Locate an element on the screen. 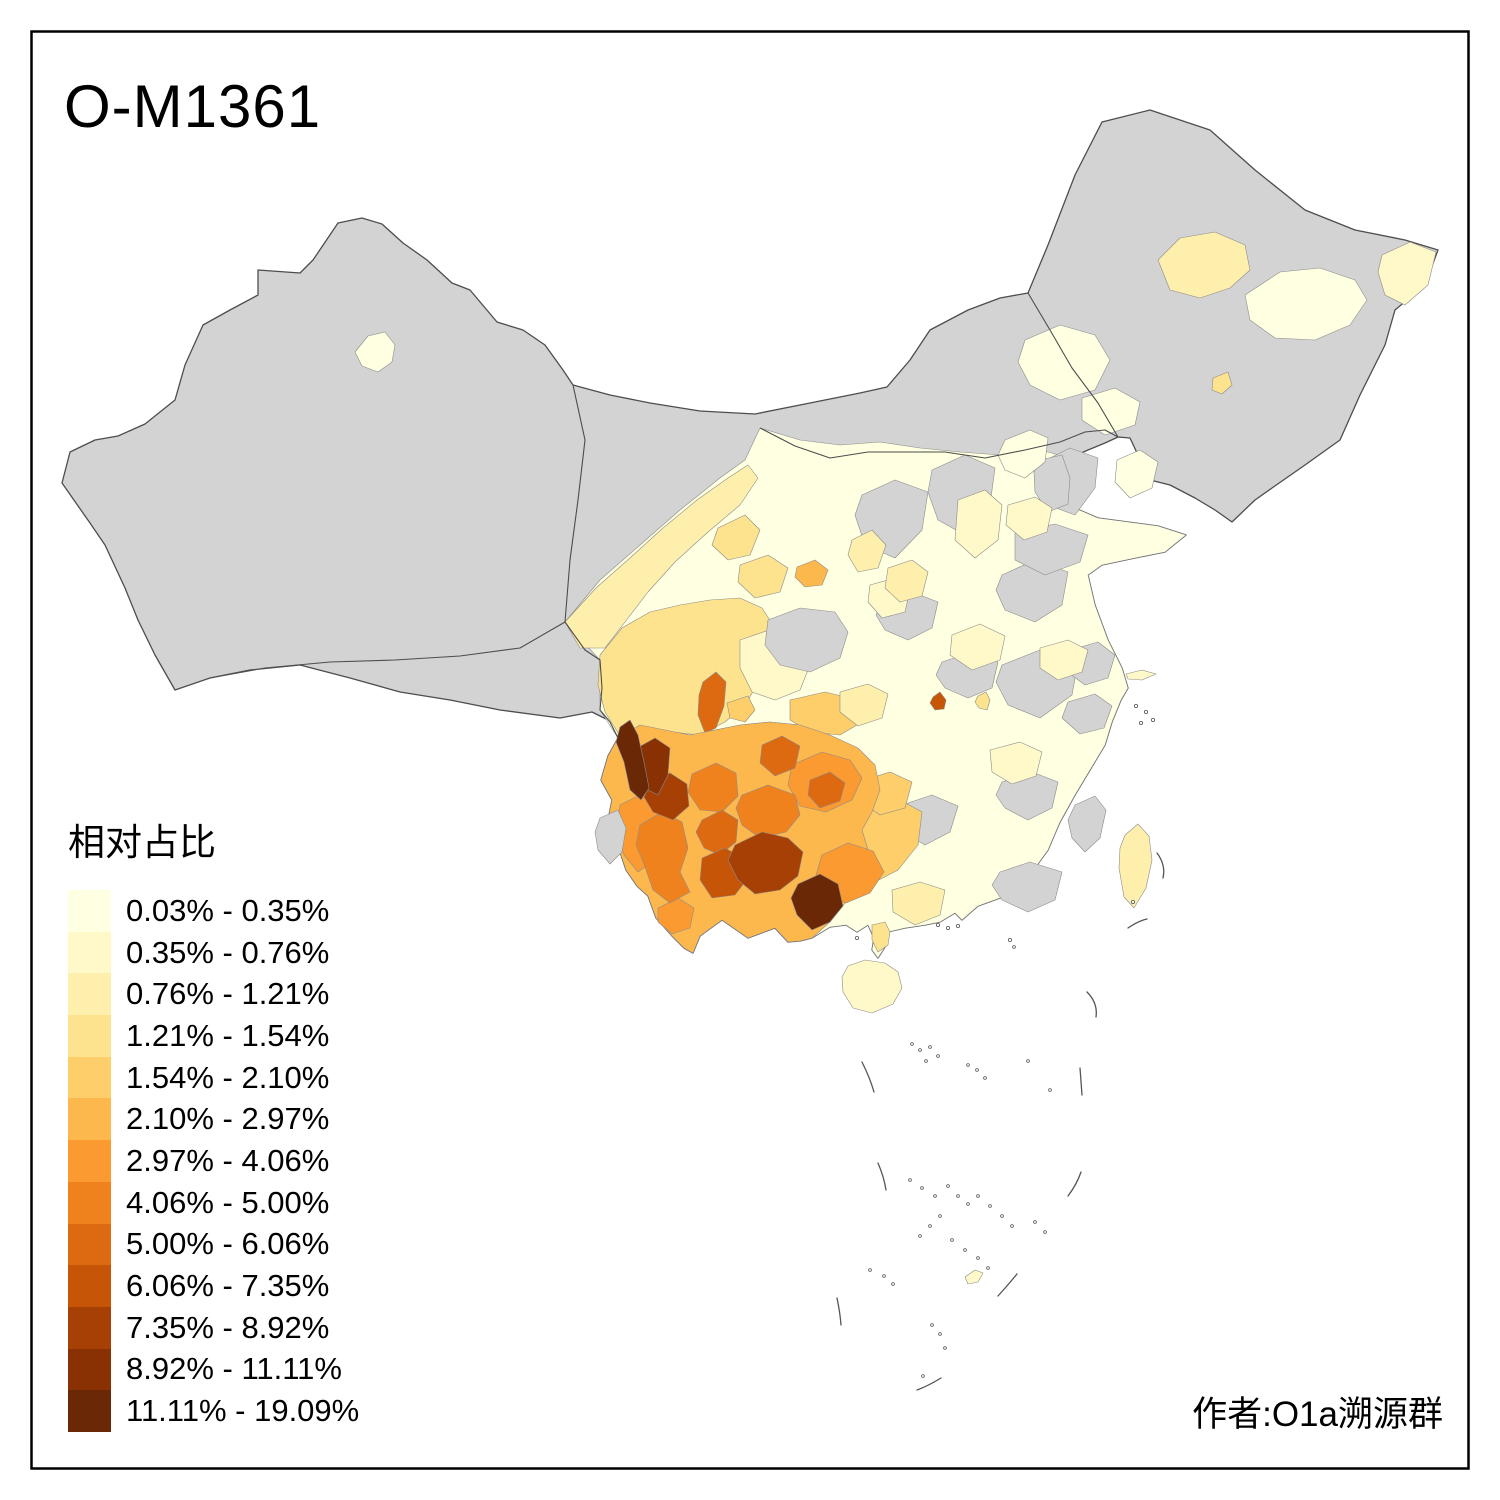 This screenshot has width=1500, height=1500. legend-row: 1.21% - 1.54% is located at coordinates (213, 1036).